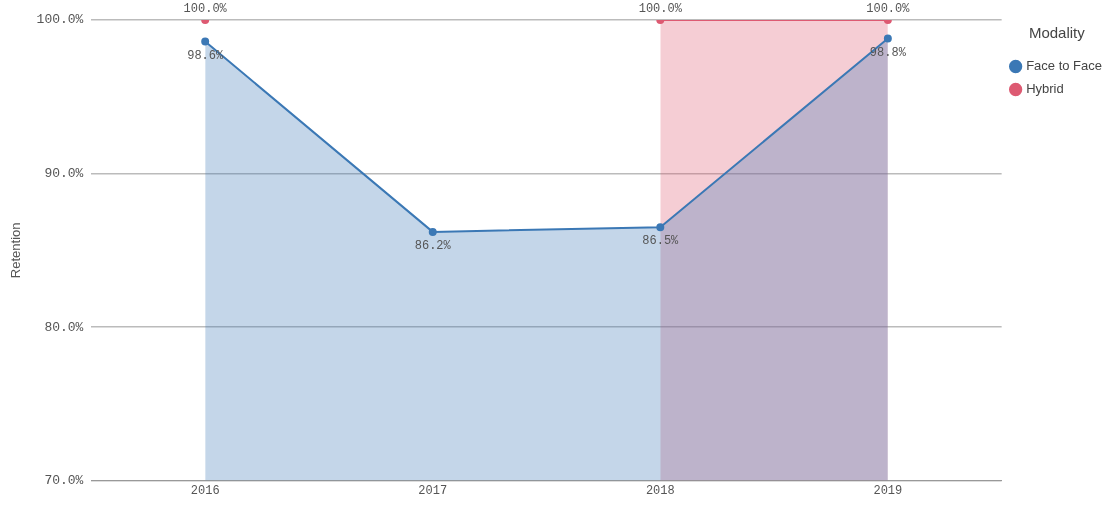  I want to click on y-axis-title: Retention, so click(16, 250).